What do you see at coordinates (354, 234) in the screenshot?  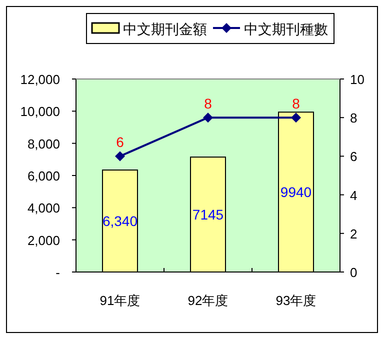 I see `y2-tick-label: 2` at bounding box center [354, 234].